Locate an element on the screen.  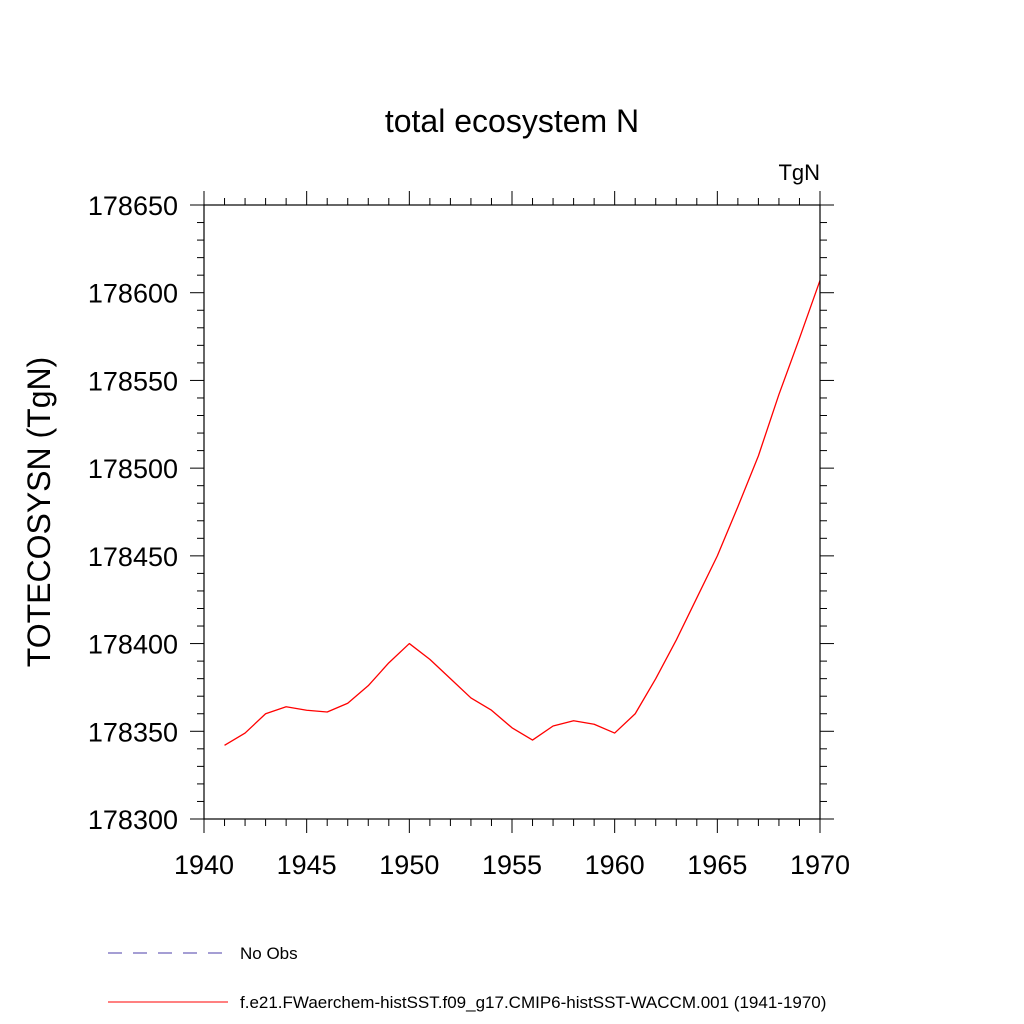
x-tick-label: 1950 is located at coordinates (409, 865).